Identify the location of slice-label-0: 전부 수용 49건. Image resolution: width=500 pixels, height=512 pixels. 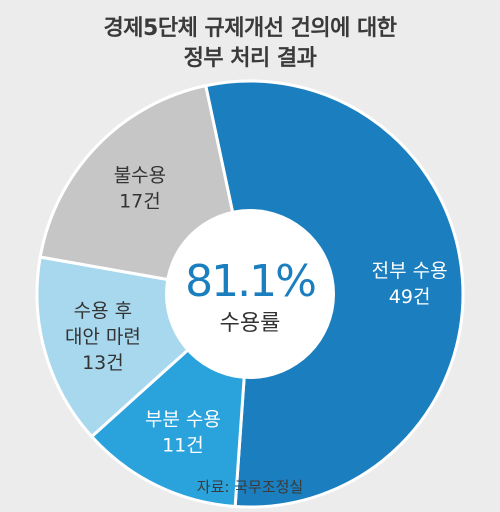
(410, 284).